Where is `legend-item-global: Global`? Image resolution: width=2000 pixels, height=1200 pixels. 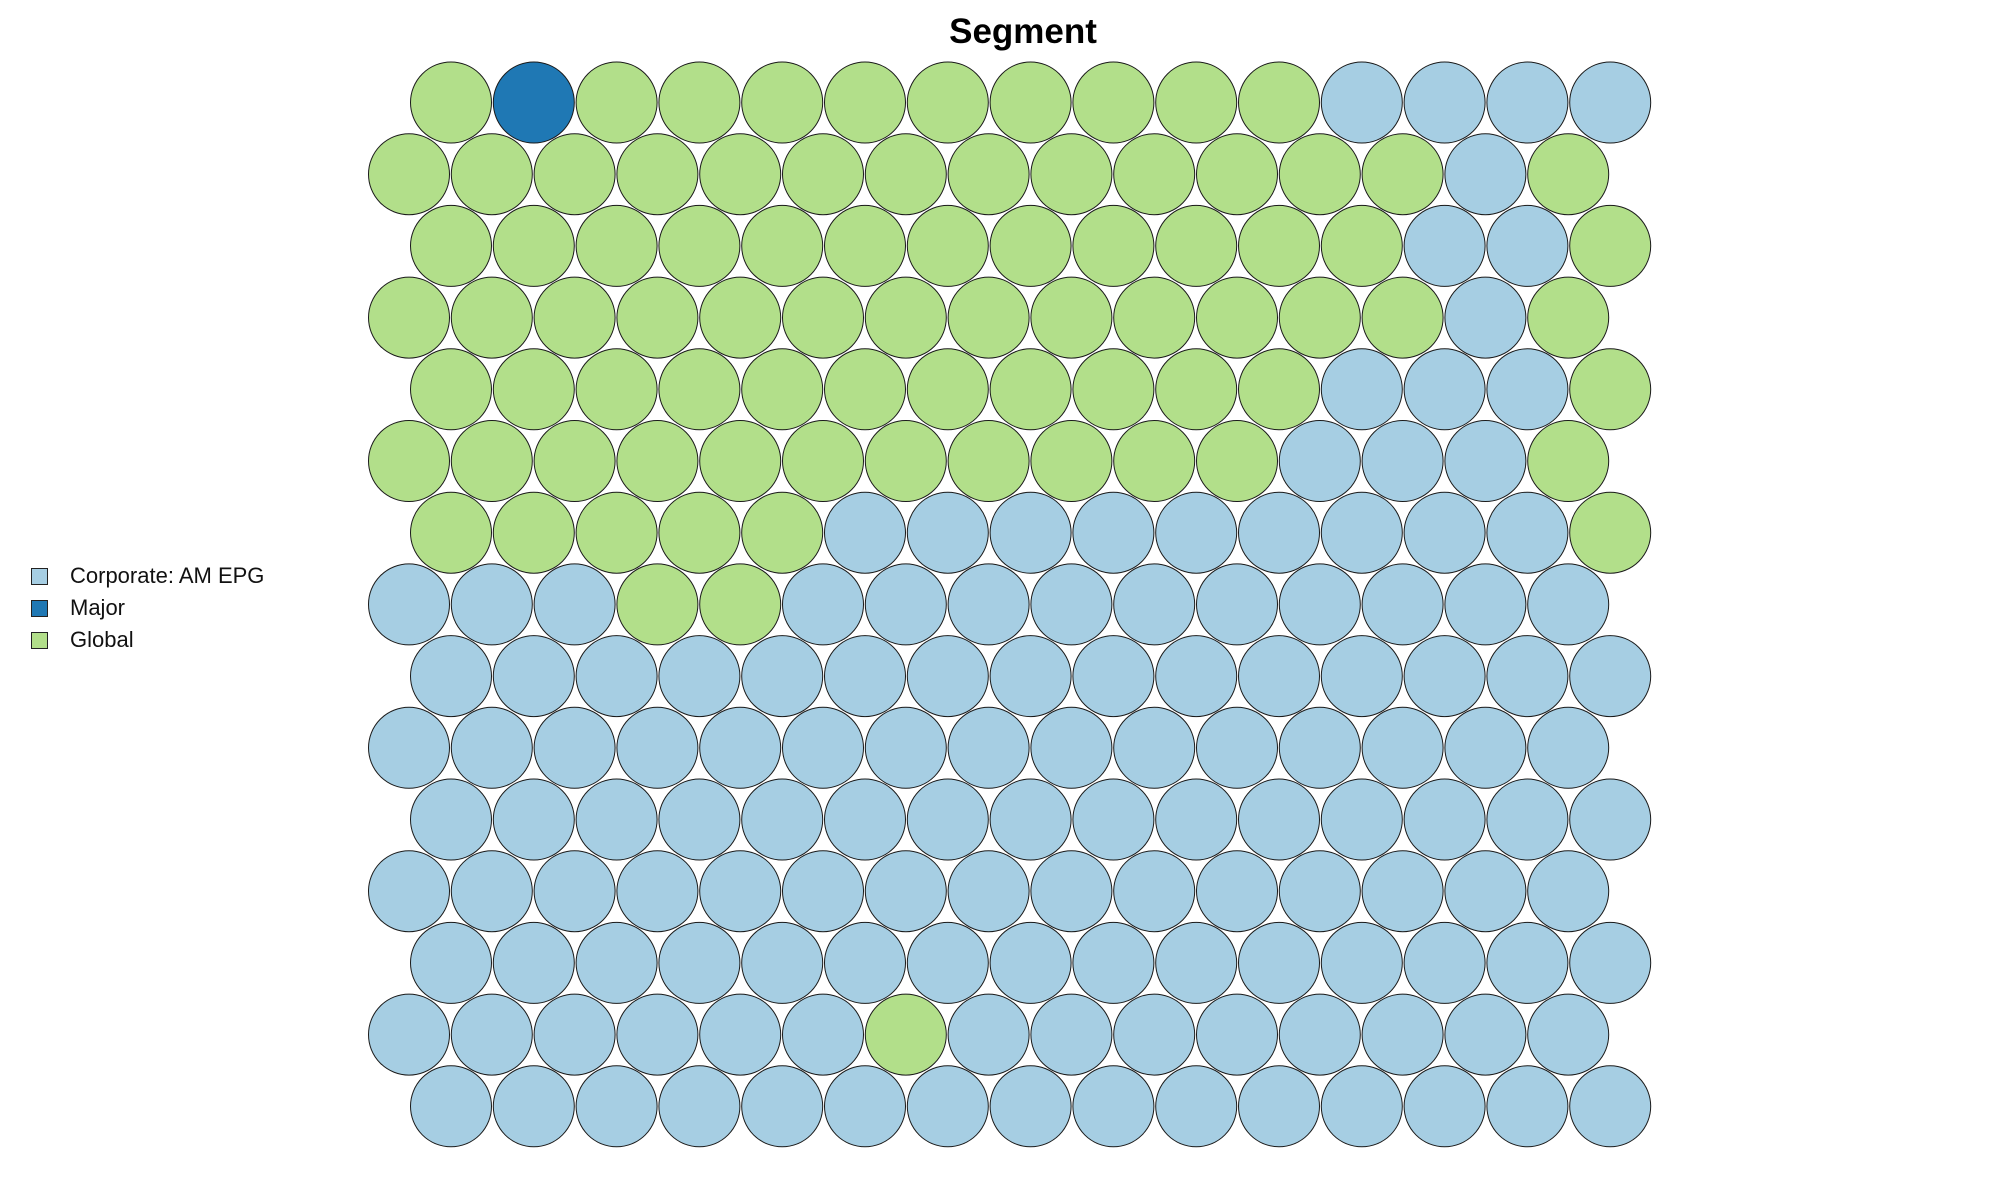
legend-item-global: Global is located at coordinates (147, 640).